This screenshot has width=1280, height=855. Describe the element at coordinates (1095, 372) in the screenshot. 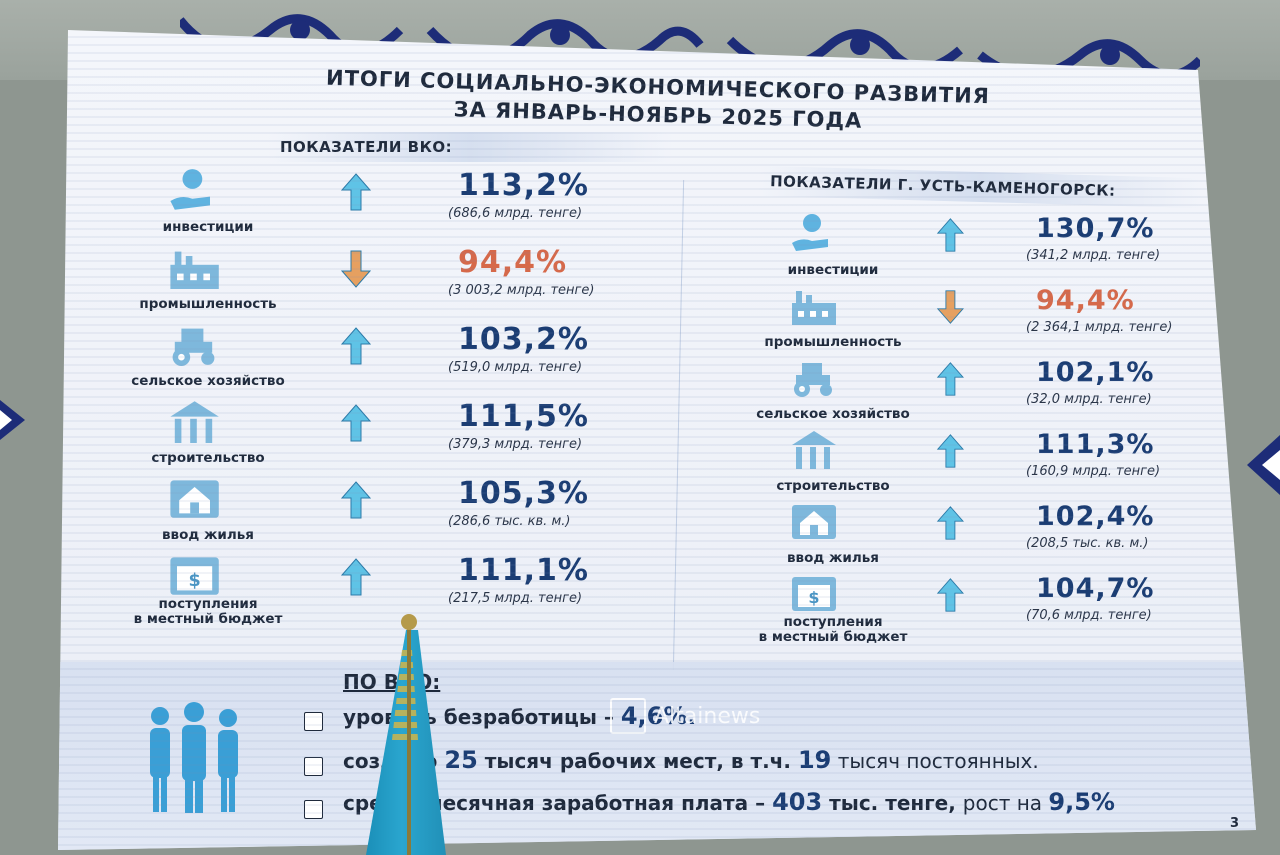

I see `indicator-percent: 102,1%` at that location.